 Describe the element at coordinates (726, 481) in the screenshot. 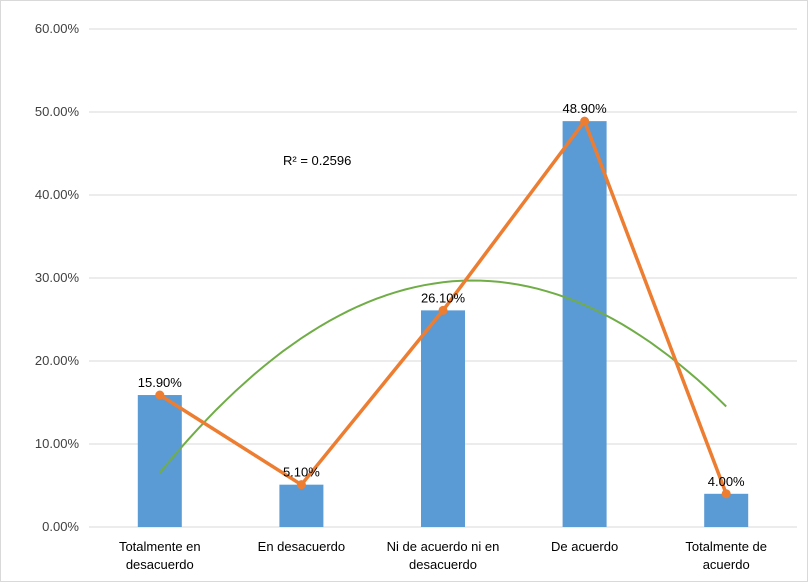

I see `data-label-4: 4.00%` at that location.